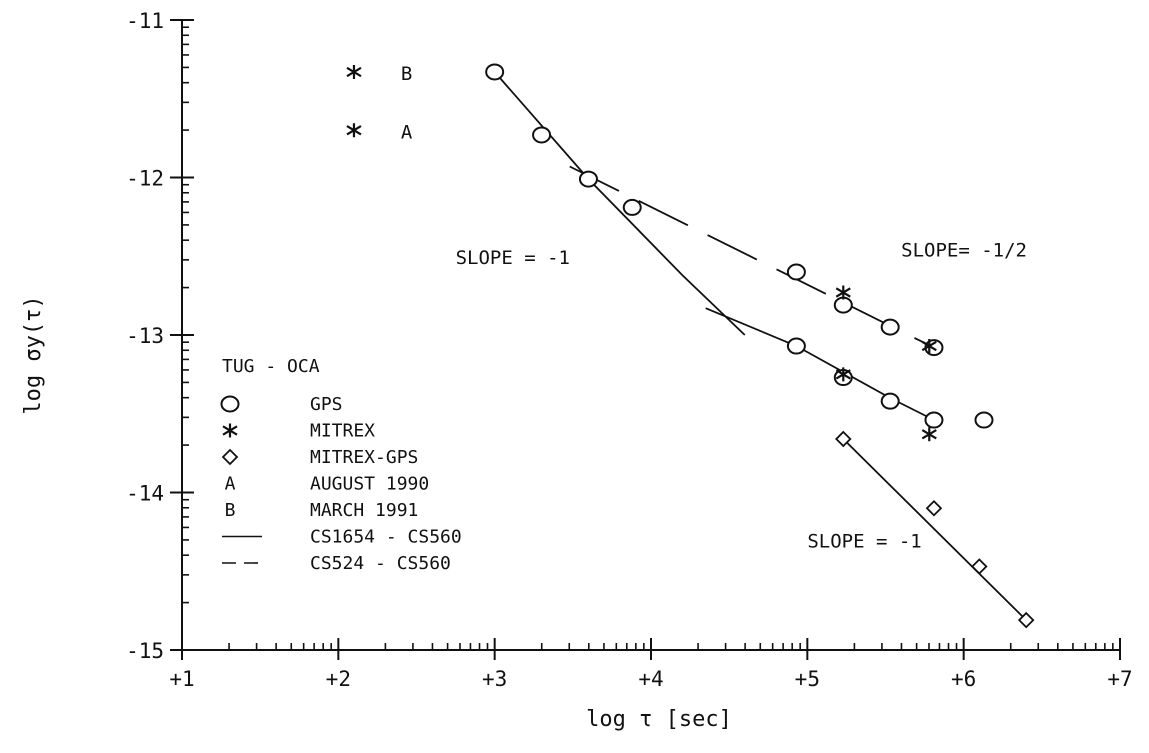 The height and width of the screenshot is (753, 1149). What do you see at coordinates (145, 336) in the screenshot?
I see `y-tick-label: -13` at bounding box center [145, 336].